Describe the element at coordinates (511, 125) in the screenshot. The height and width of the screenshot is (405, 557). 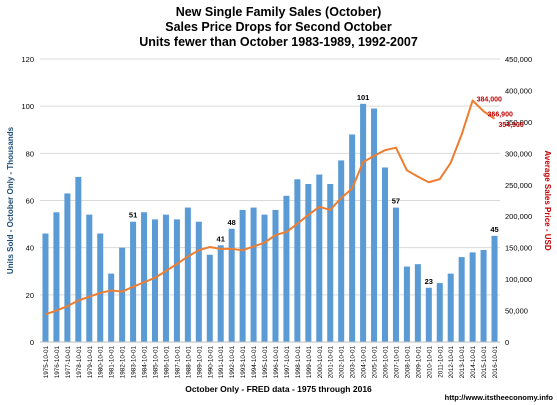
I see `price-data-label: 354,900` at that location.